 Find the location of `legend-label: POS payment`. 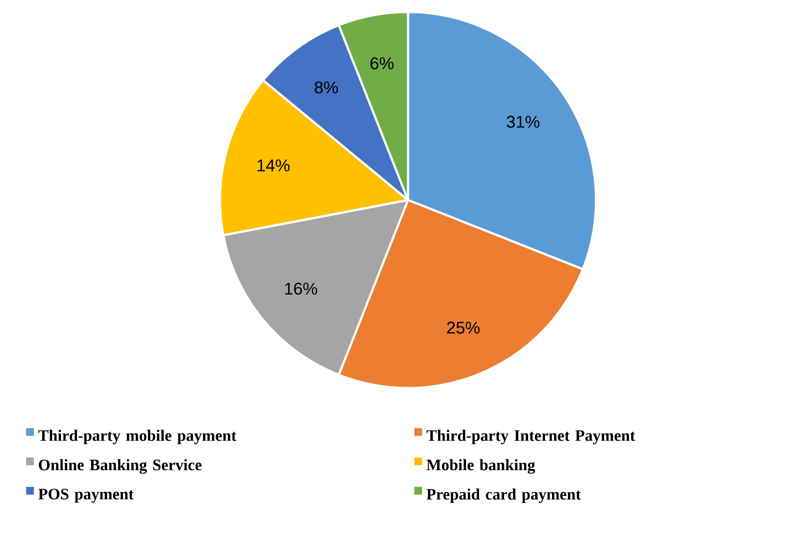

legend-label: POS payment is located at coordinates (86, 495).